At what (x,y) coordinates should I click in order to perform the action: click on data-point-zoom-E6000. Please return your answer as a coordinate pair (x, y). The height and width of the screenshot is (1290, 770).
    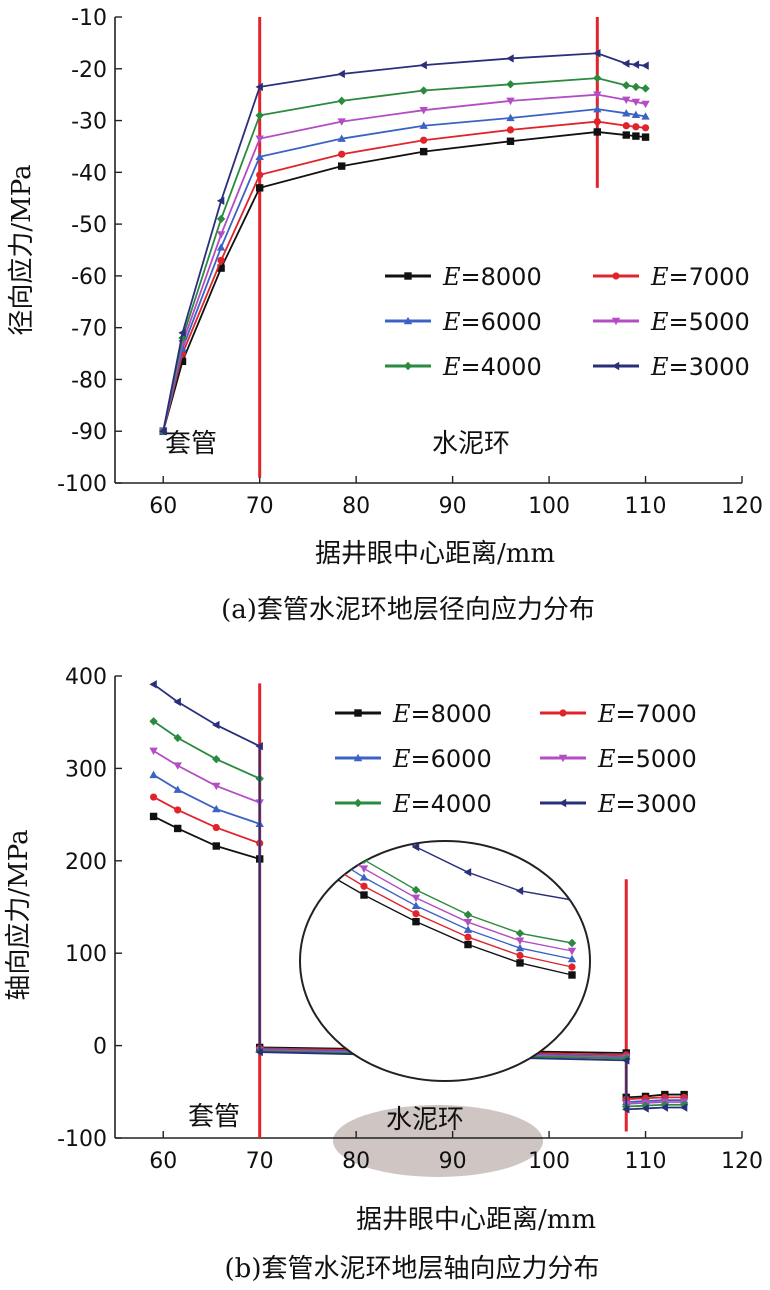
    Looking at the image, I should click on (468, 929).